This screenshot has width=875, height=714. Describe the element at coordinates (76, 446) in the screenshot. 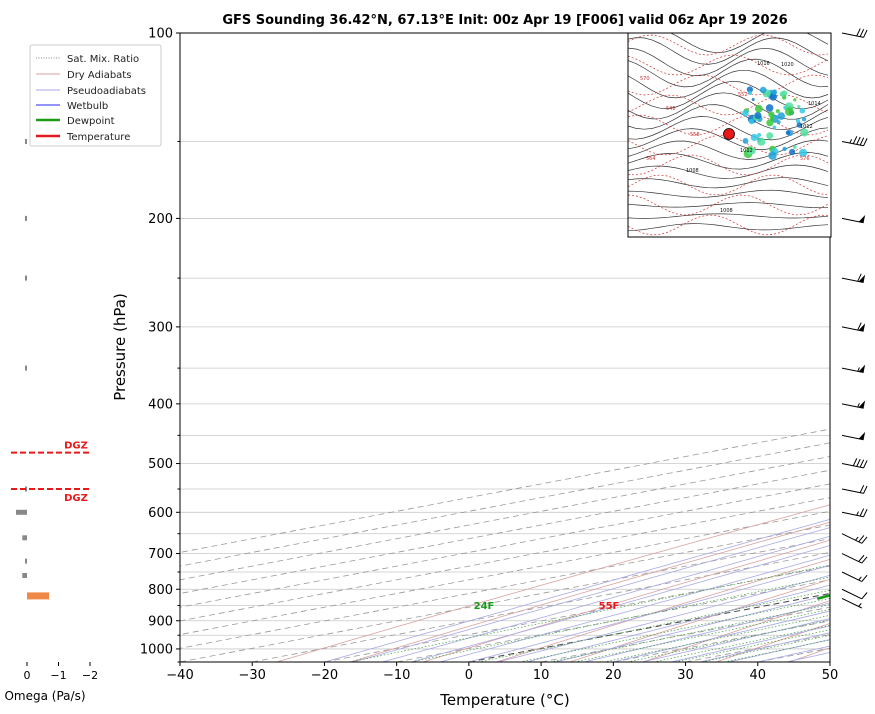

I see `dgz-label: DGZ` at that location.